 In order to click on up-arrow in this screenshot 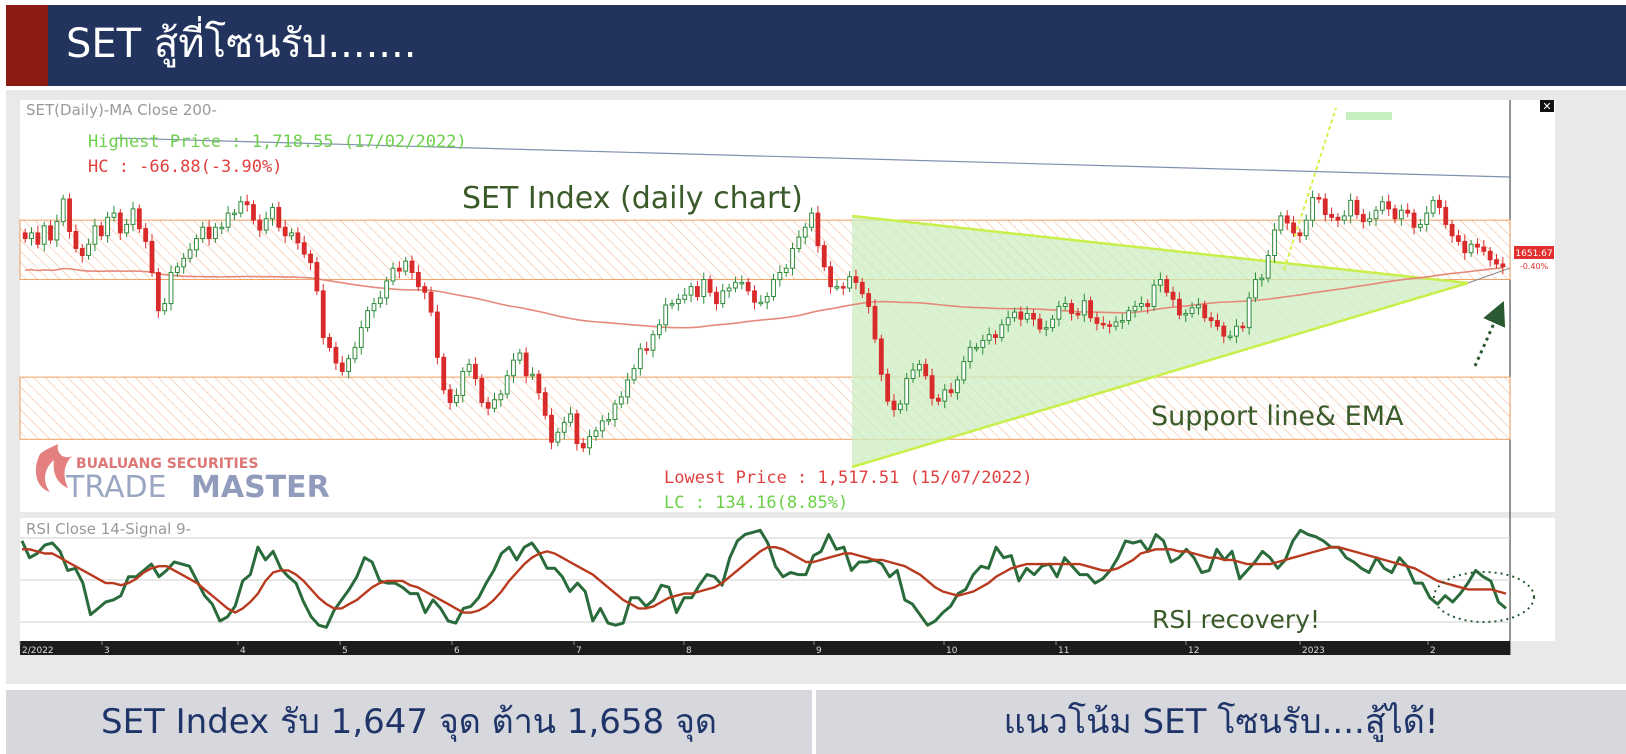, I will do `click(1489, 334)`.